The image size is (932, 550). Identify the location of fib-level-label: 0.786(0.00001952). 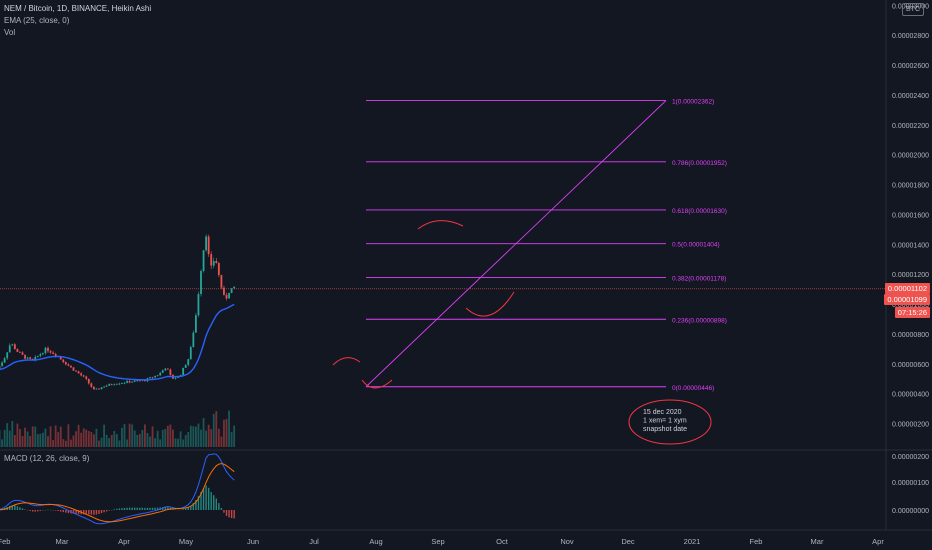
(699, 163).